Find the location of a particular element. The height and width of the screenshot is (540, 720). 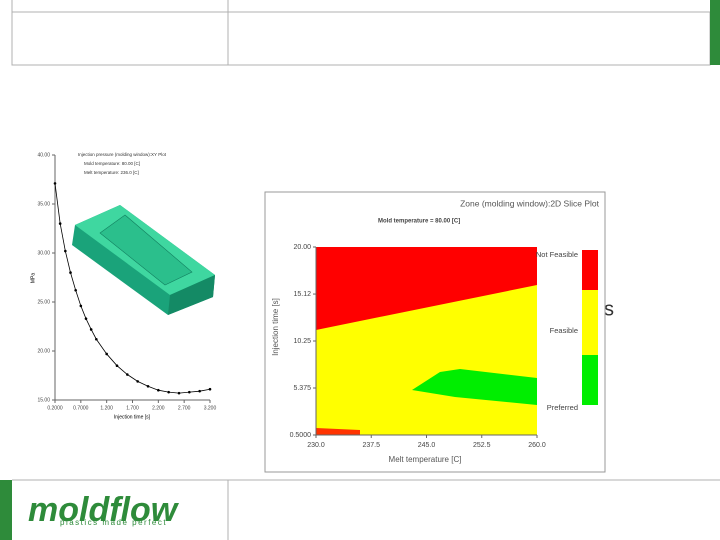

logo-name: moldflow is located at coordinates (104, 510).